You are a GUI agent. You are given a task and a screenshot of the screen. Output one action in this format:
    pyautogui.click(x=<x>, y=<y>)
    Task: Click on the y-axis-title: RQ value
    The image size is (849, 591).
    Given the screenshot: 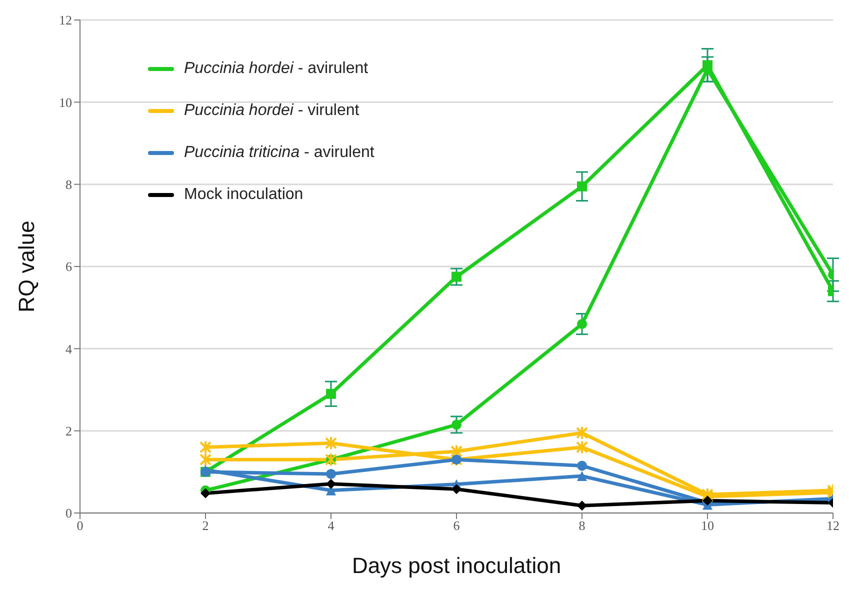 What is the action you would take?
    pyautogui.click(x=26, y=266)
    